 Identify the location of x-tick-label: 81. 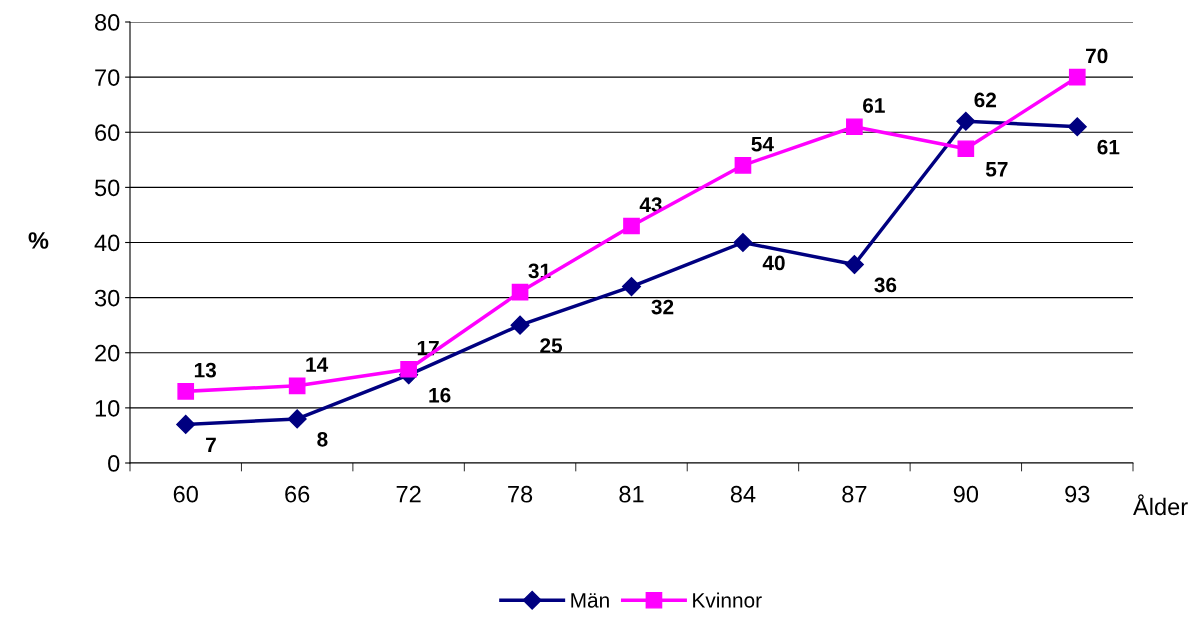
(631, 494).